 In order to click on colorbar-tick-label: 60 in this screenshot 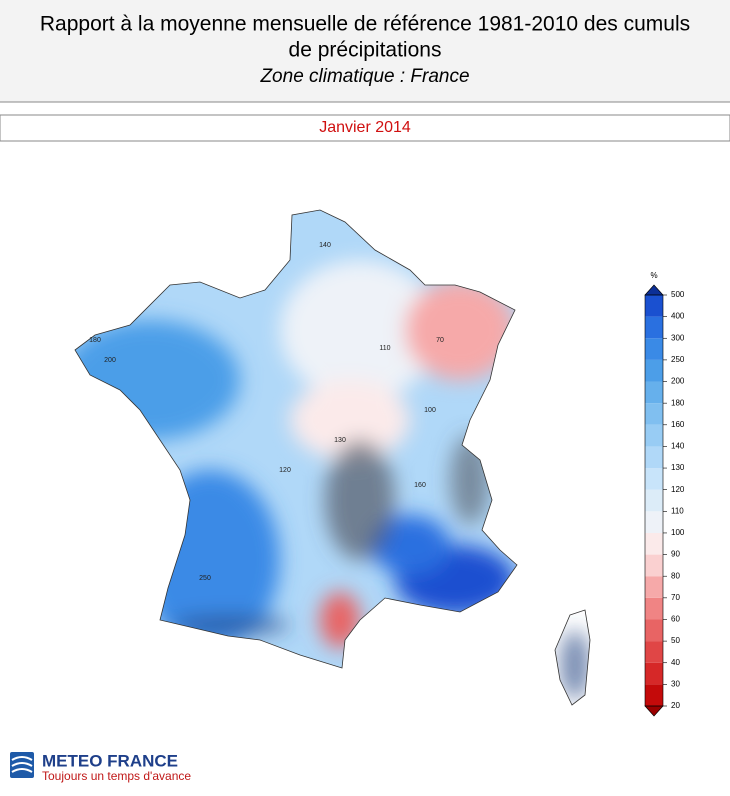, I will do `click(675, 619)`.